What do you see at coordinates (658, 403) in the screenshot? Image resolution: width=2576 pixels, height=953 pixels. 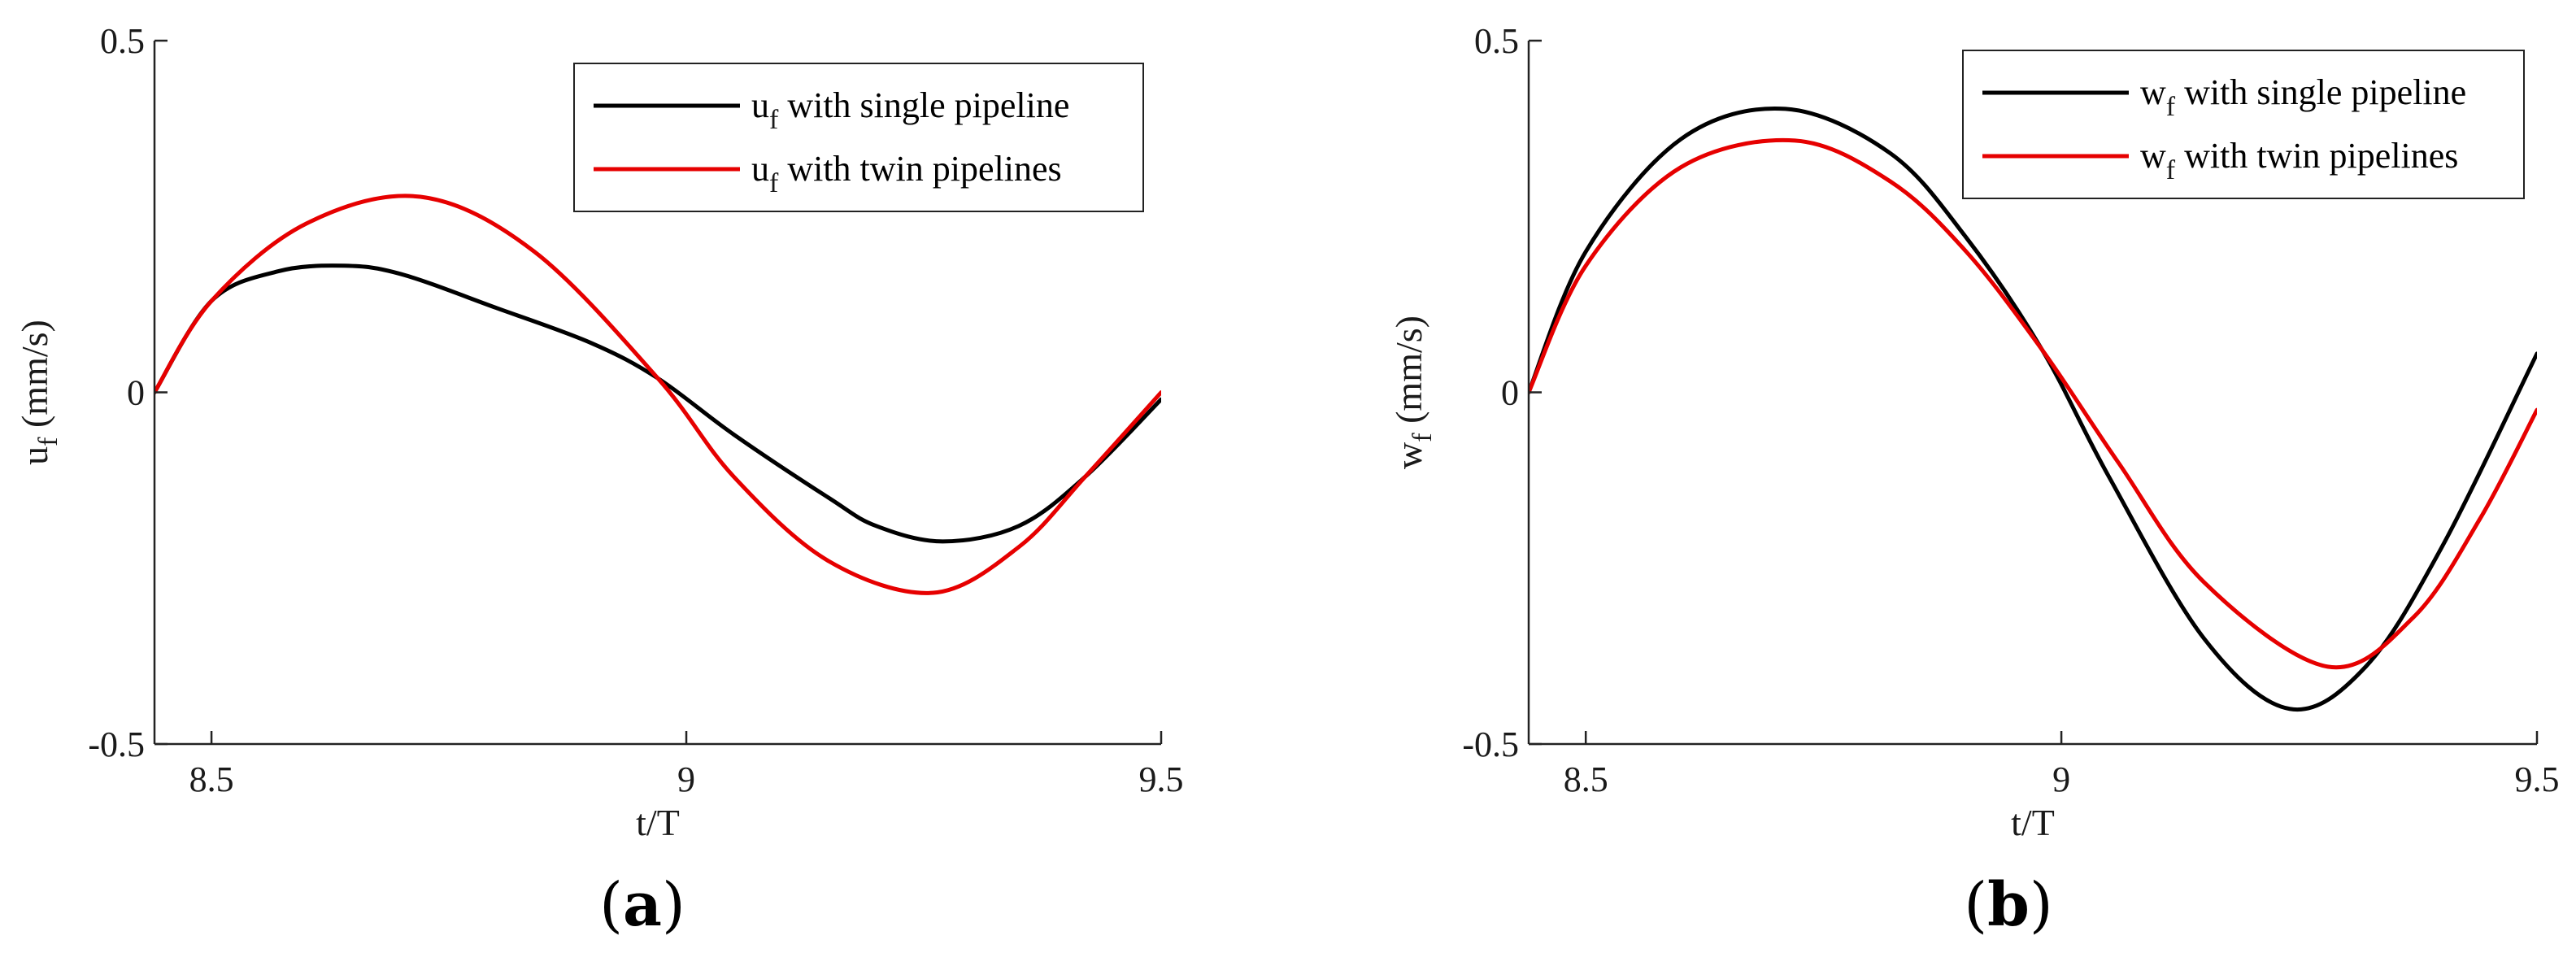 I see `series-line-single-pipeline` at bounding box center [658, 403].